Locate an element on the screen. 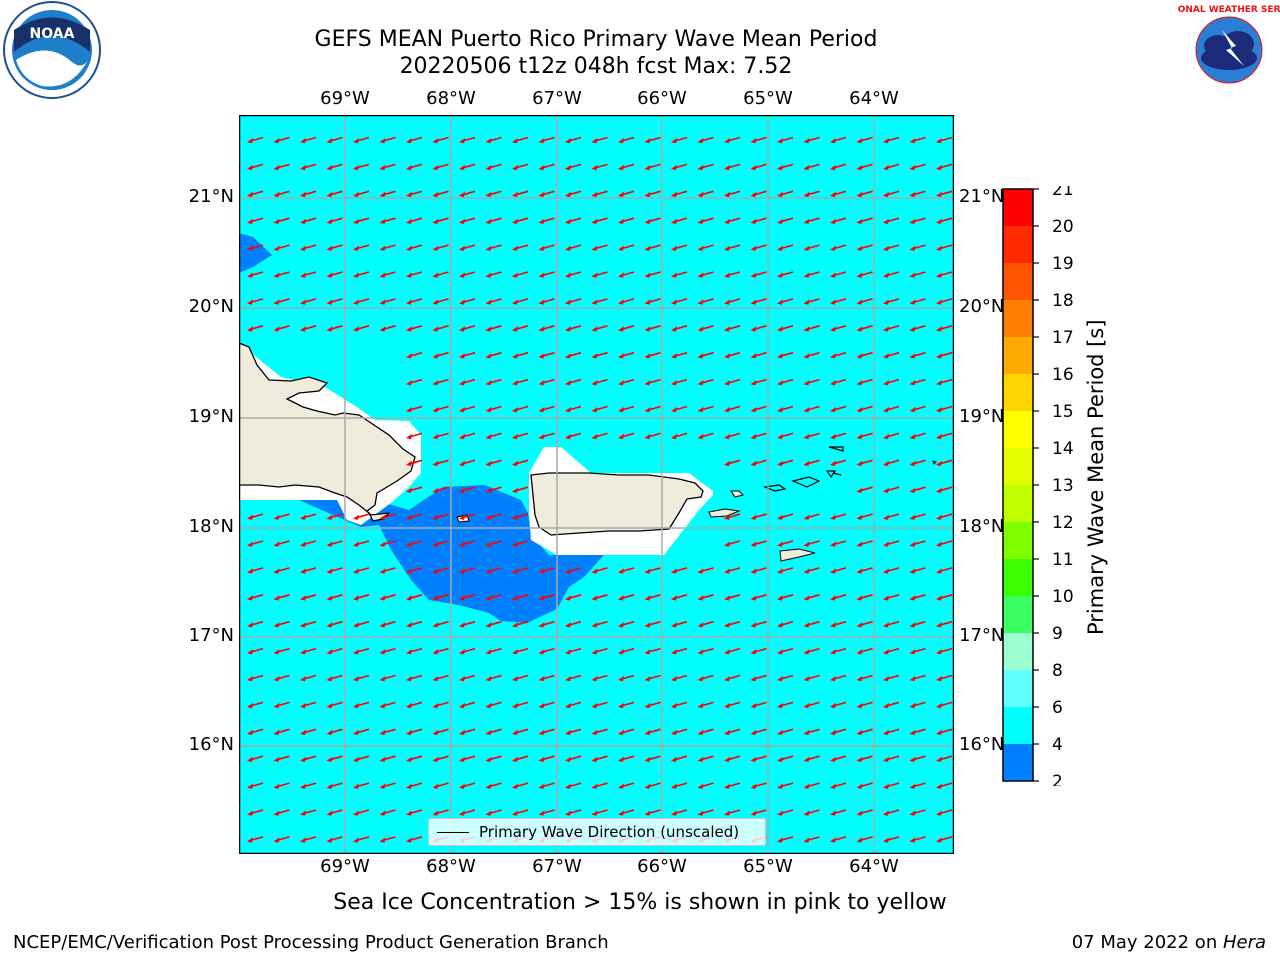 The width and height of the screenshot is (1280, 960). colorbar: 21 20 19 18 17 16 15 14 13 12 11 10 9 8 6 4 2 is located at coordinates (1038, 486).